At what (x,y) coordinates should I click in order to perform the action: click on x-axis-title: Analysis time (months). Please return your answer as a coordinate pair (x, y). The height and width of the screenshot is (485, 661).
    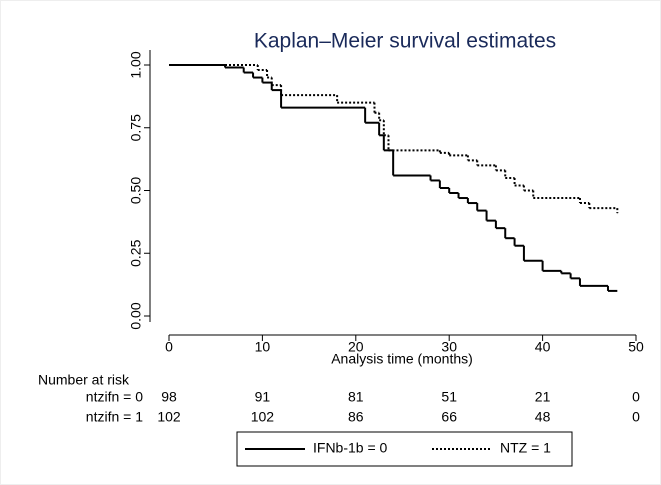
    Looking at the image, I should click on (402, 359).